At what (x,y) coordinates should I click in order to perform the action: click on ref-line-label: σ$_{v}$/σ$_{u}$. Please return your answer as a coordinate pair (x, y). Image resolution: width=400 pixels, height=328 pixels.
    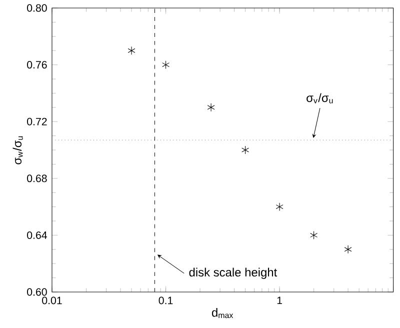
    Looking at the image, I should click on (319, 98).